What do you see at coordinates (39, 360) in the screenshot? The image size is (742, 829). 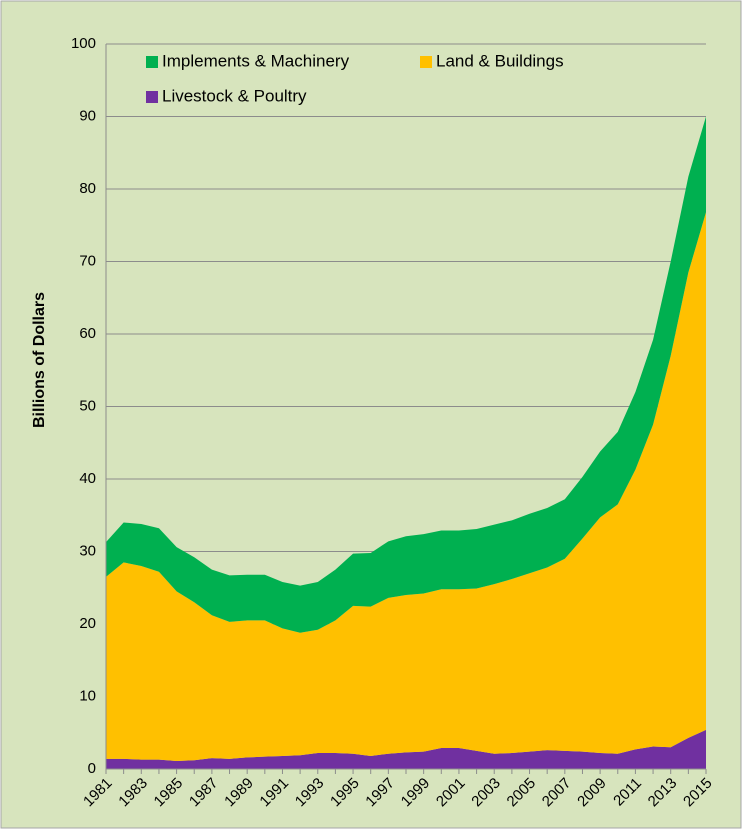 I see `y-axis-label: Billions of Dollars` at bounding box center [39, 360].